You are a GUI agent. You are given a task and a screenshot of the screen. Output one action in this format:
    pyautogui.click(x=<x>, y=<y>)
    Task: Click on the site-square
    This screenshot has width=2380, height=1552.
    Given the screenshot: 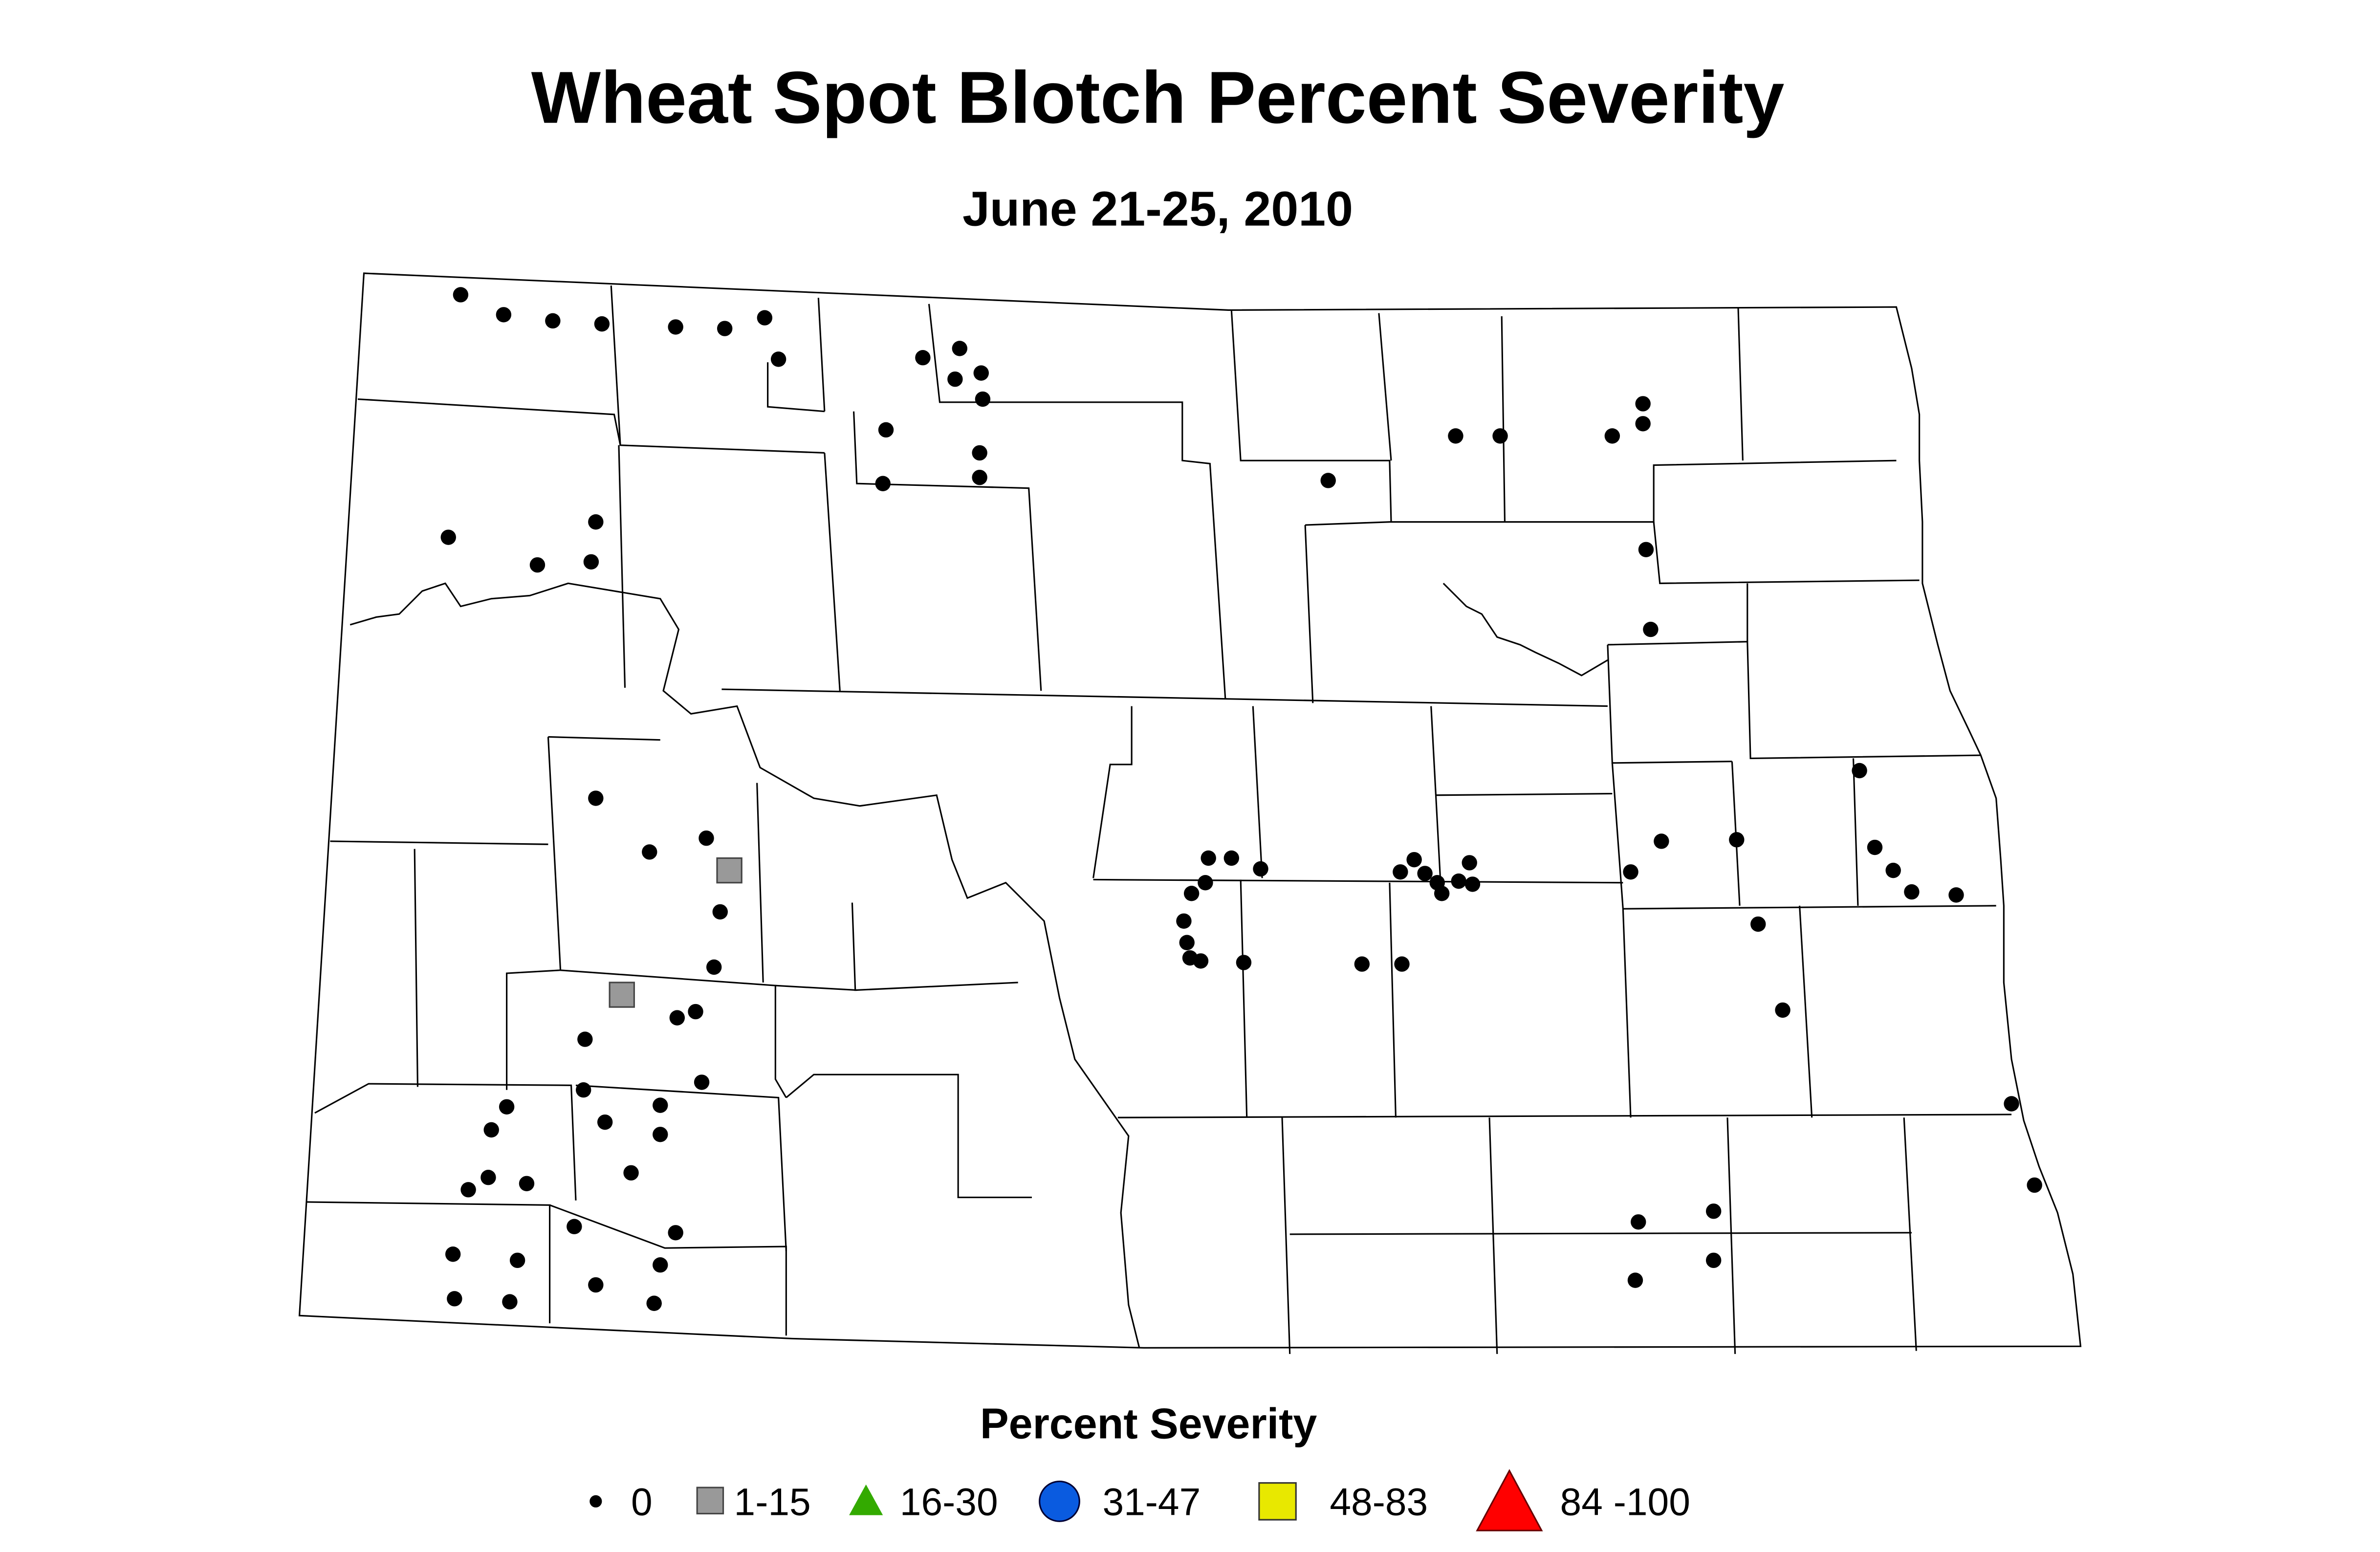 What is the action you would take?
    pyautogui.click(x=729, y=870)
    